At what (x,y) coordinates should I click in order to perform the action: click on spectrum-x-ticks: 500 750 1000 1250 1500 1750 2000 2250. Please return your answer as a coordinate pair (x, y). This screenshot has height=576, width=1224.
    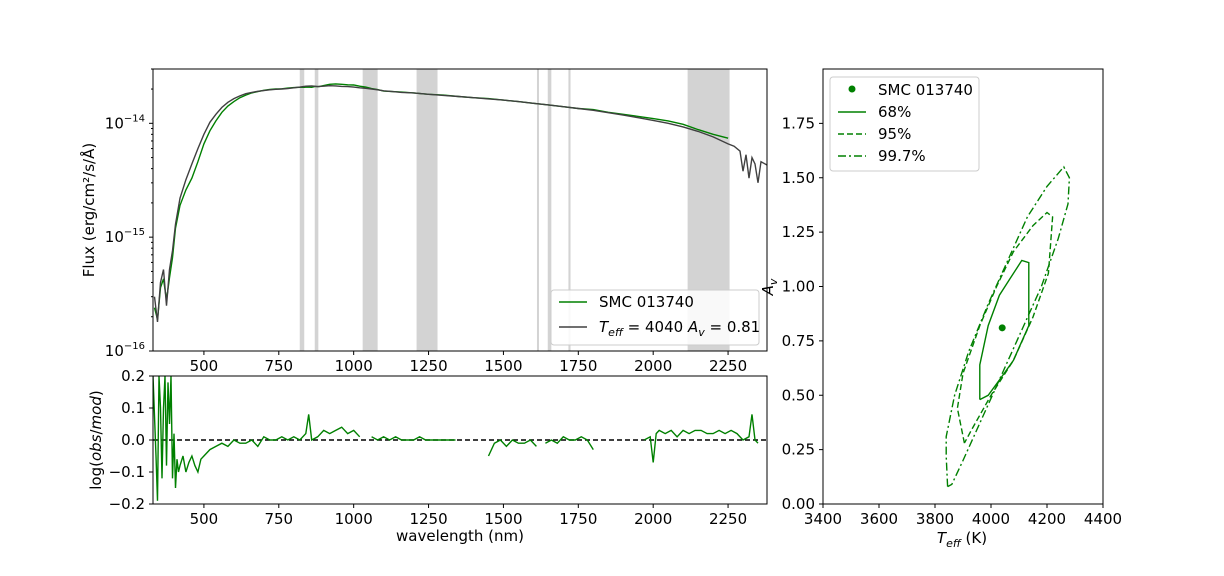
    Looking at the image, I should click on (468, 363).